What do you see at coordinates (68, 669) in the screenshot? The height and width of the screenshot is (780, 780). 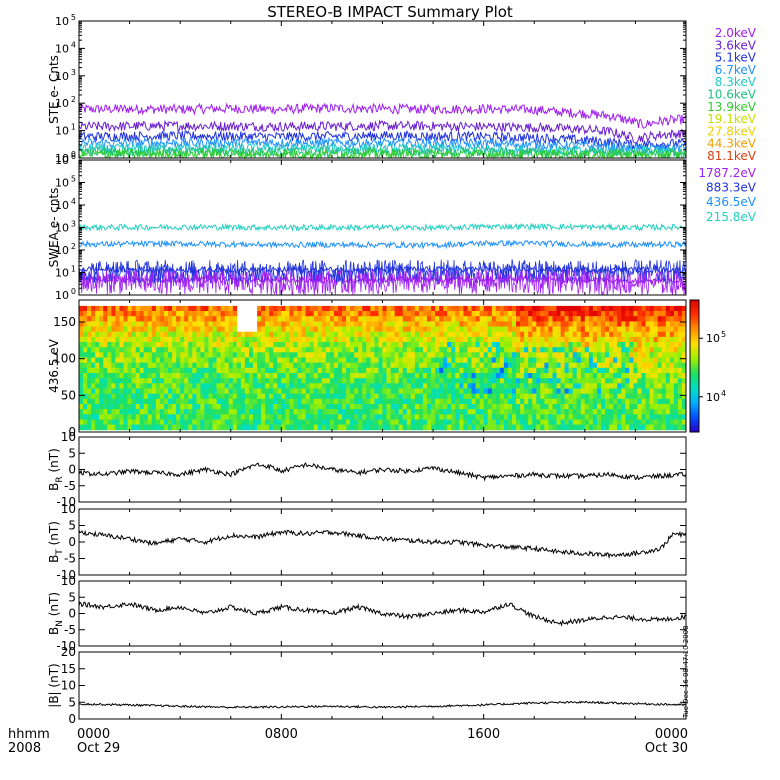 I see `bmag-y-tick-label: 15` at bounding box center [68, 669].